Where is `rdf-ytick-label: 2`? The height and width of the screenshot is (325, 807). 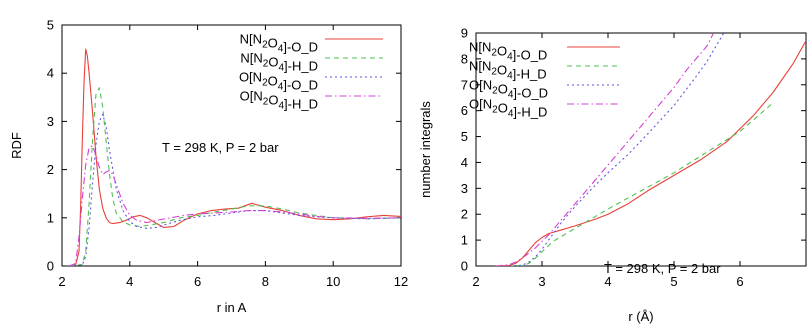
rdf-ytick-label: 2 is located at coordinates (50, 169).